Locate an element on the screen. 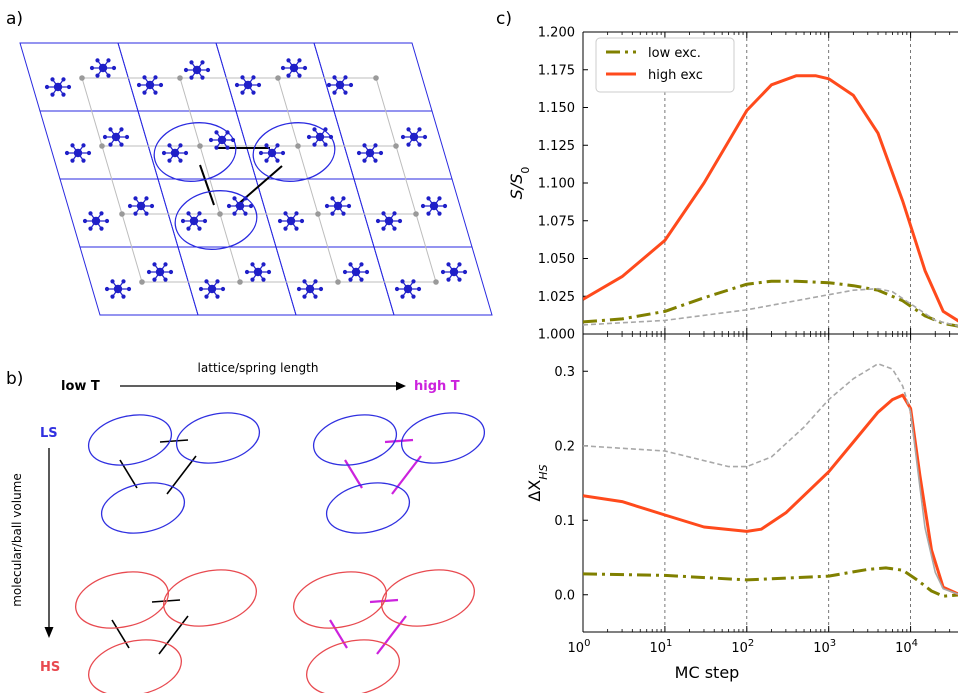  highlight-spring is located at coordinates (259, 186).